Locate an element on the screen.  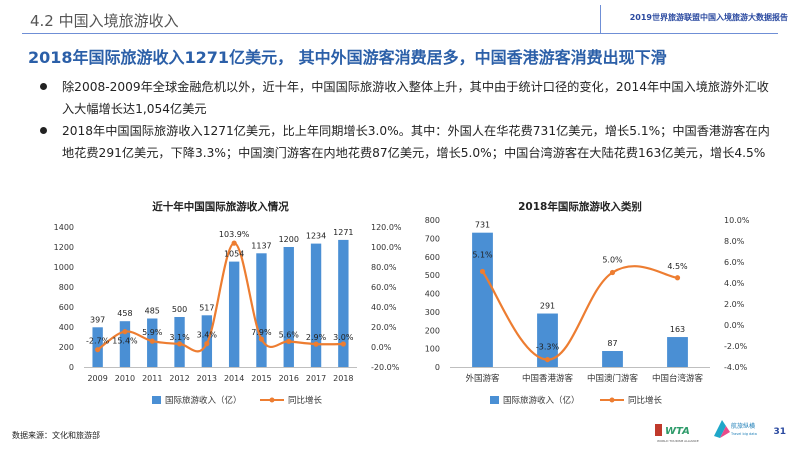
growth-value-label: 4.5% is located at coordinates (677, 266).